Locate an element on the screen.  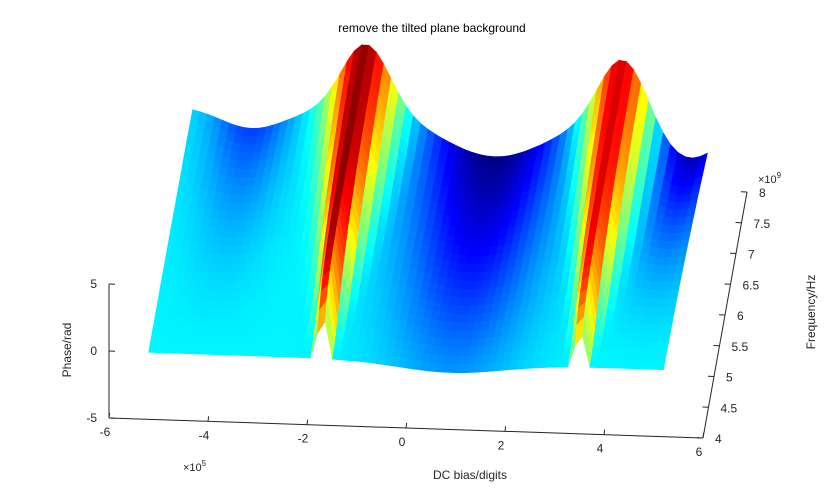
x-tick-label: -2 is located at coordinates (303, 439).